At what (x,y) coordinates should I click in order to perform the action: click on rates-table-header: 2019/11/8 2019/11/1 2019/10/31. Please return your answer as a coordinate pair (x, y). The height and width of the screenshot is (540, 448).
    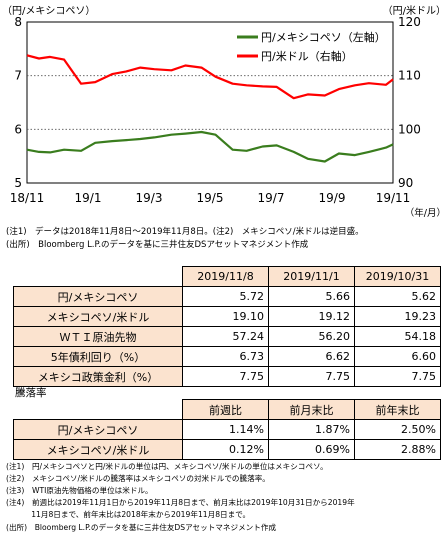
    Looking at the image, I should click on (227, 276).